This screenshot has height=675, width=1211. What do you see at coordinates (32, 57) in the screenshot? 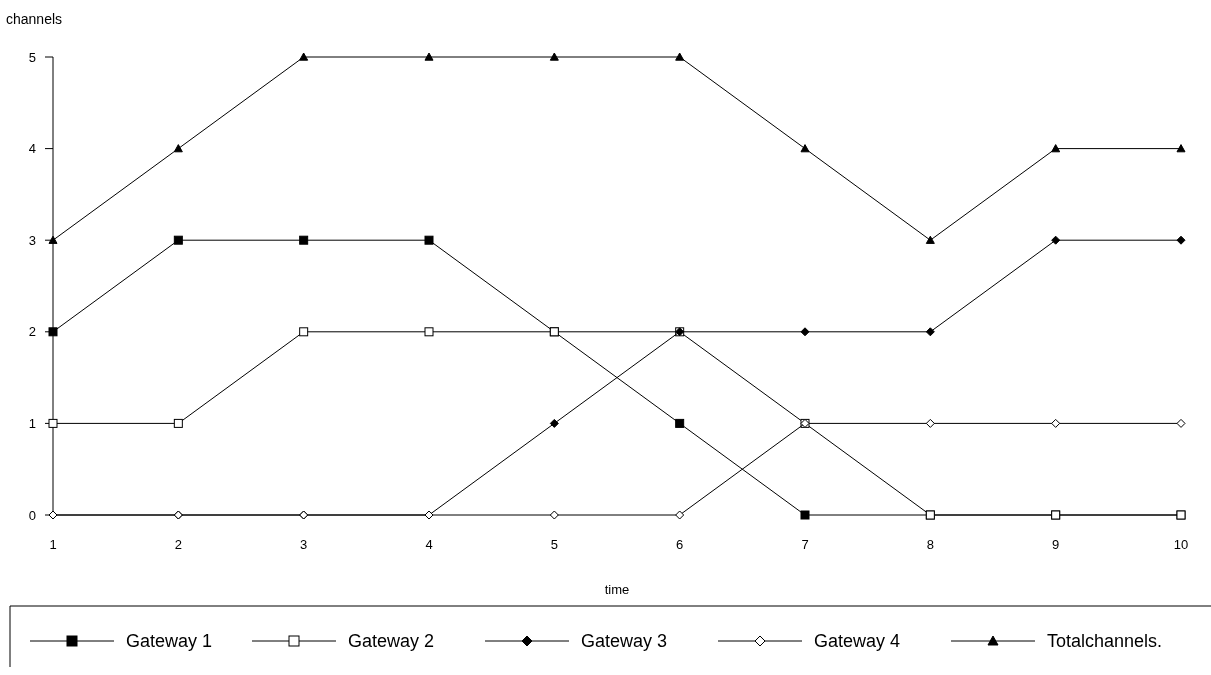
I see `y-tick-label: 5` at bounding box center [32, 57].